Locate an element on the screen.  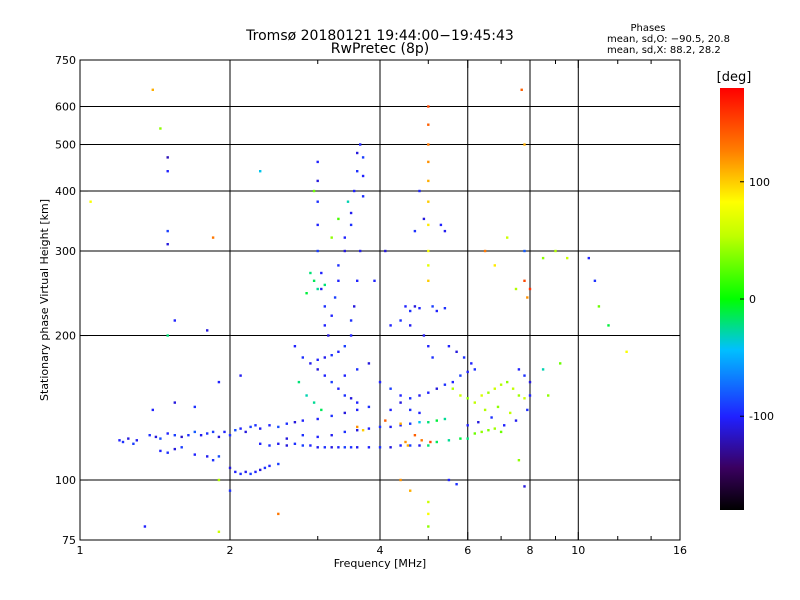
y-tick-label: 200 is located at coordinates (65, 336).